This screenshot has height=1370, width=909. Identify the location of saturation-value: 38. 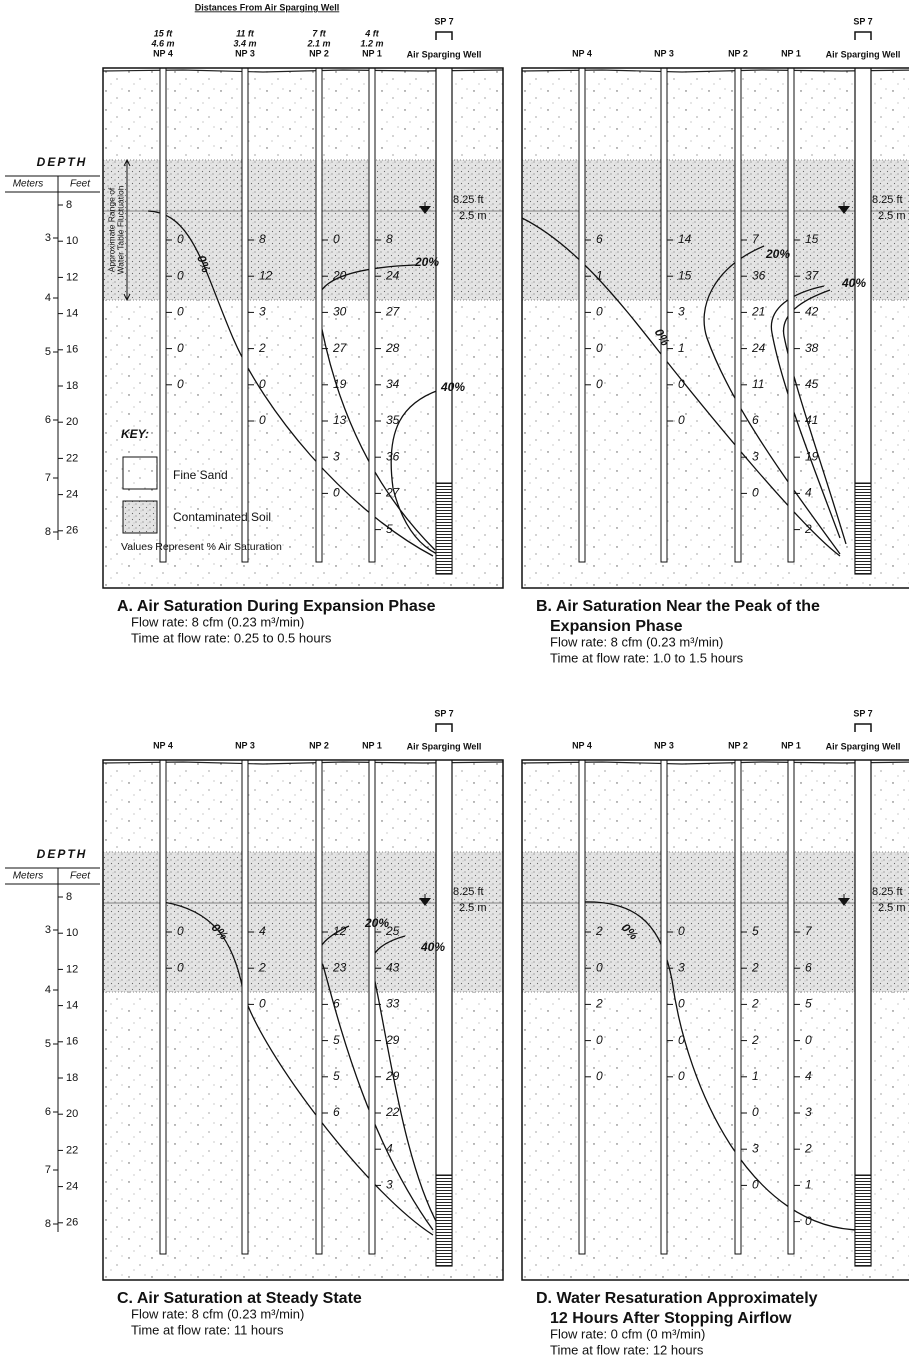
(812, 348).